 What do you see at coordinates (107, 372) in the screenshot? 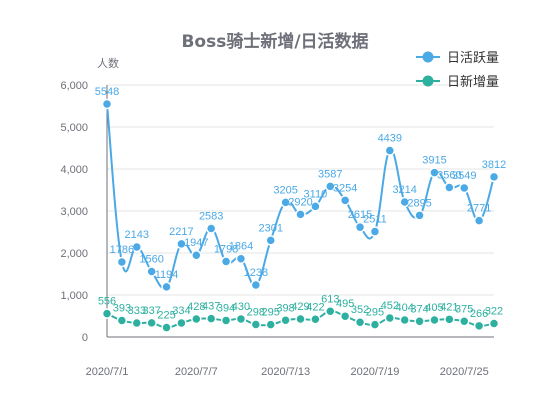
I see `x-tick-label: 2020/7/1` at bounding box center [107, 372].